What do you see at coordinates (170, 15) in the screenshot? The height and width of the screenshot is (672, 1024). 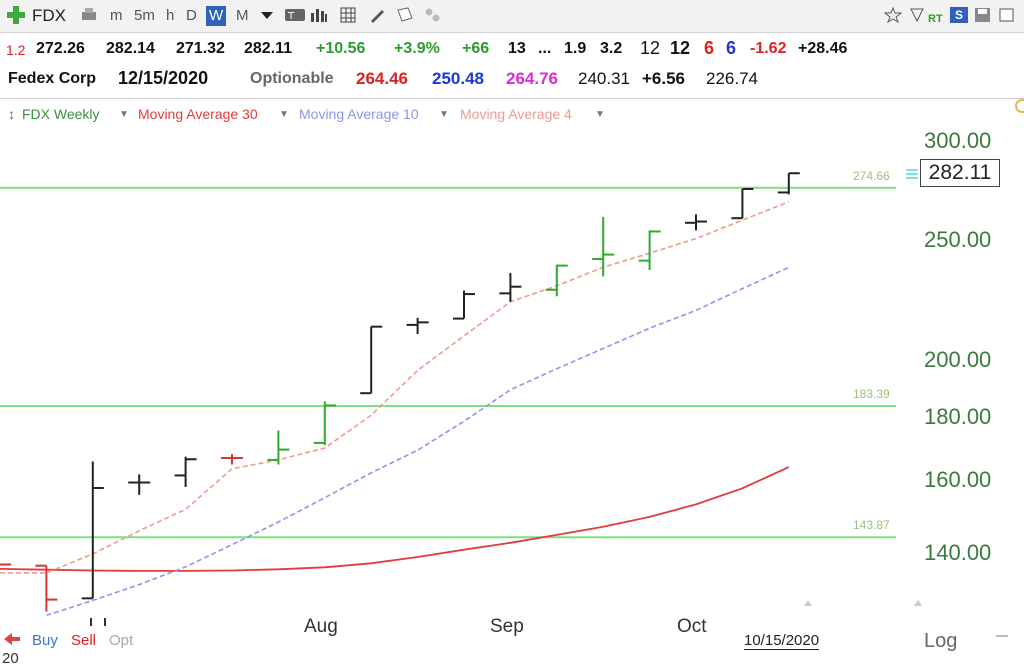 I see `period-h: h` at bounding box center [170, 15].